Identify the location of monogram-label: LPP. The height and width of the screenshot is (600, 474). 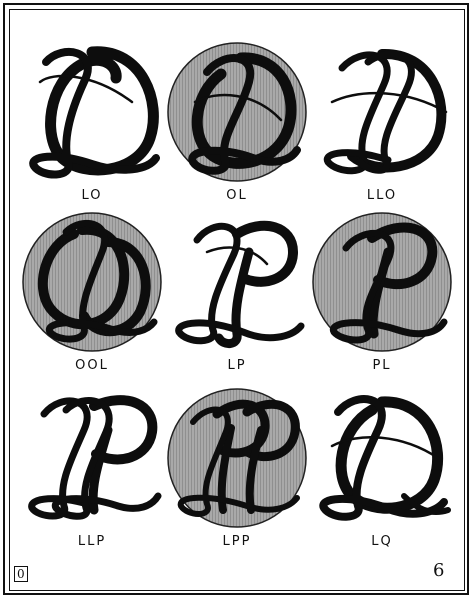
(237, 541).